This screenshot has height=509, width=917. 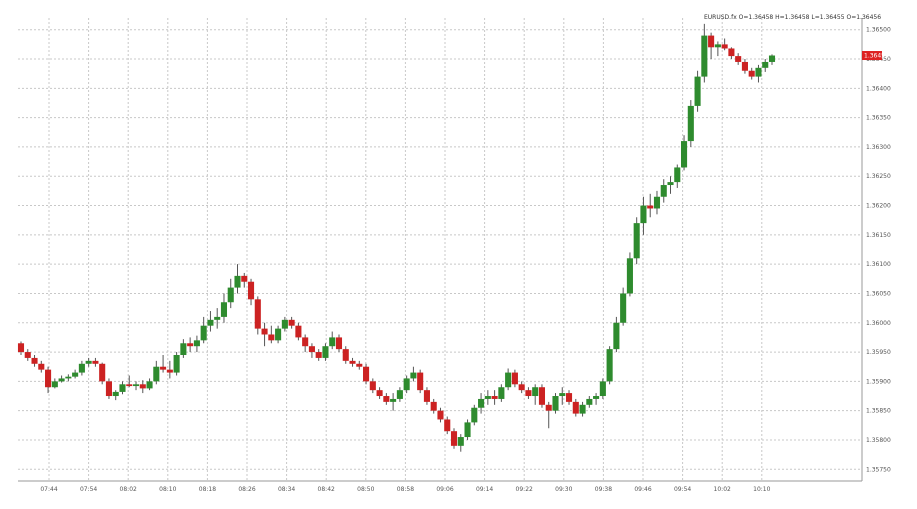 I want to click on x-tick-label: 08:42, so click(x=326, y=489).